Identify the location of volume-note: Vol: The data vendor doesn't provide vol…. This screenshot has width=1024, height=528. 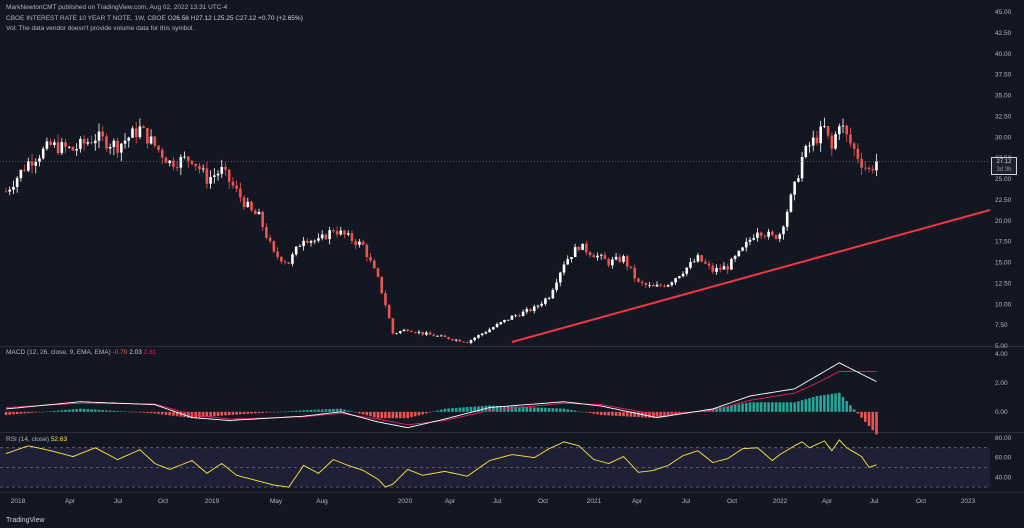
(100, 28).